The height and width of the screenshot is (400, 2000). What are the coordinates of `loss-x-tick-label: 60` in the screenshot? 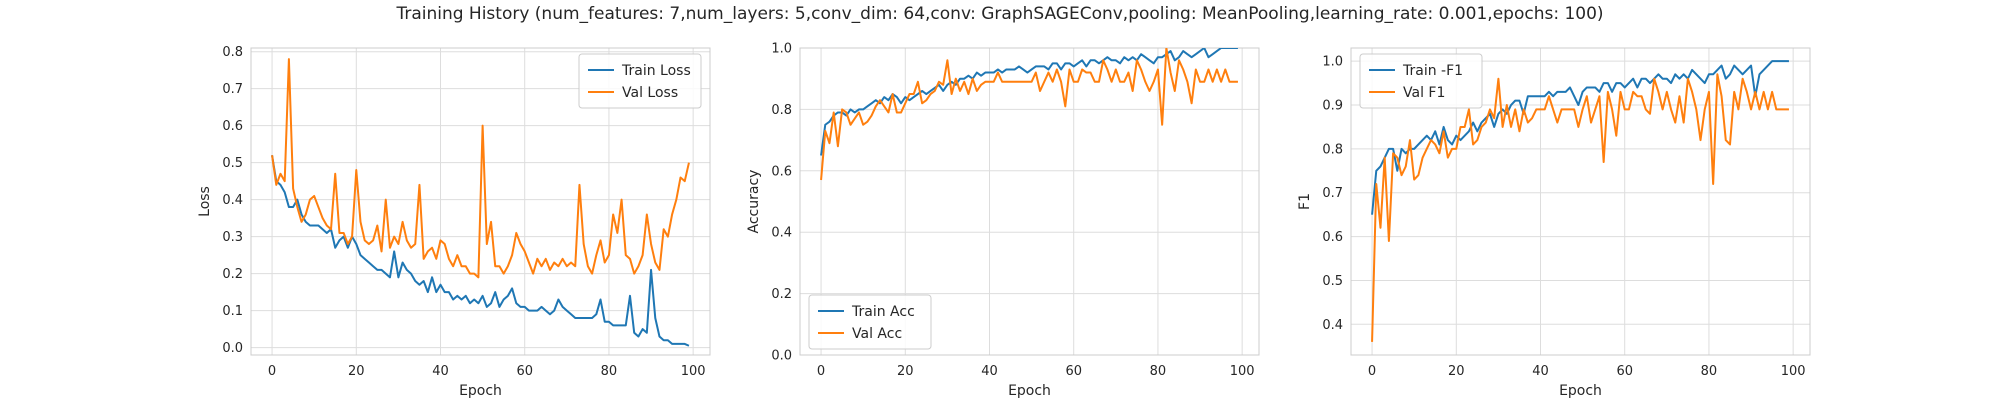 It's located at (524, 371).